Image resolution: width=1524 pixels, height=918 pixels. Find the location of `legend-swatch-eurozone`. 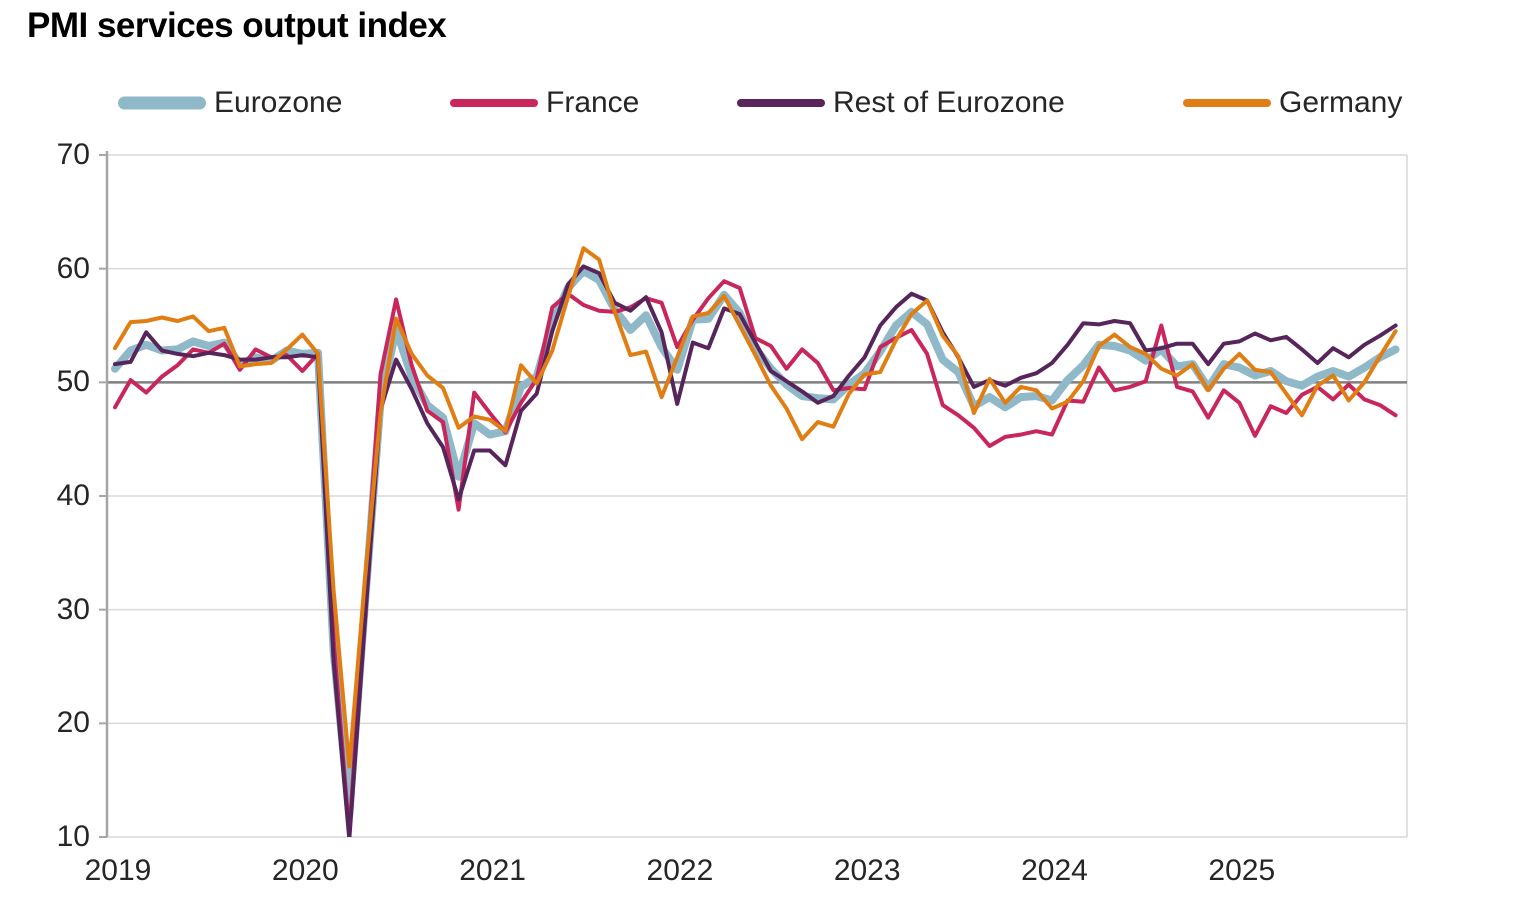

legend-swatch-eurozone is located at coordinates (162, 103).